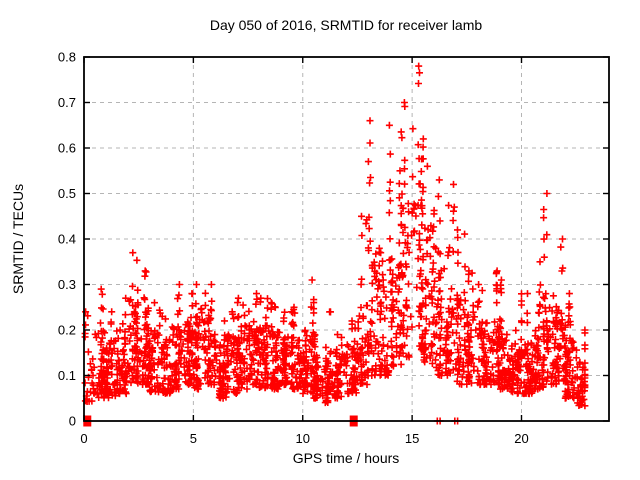 The width and height of the screenshot is (640, 480). I want to click on y-tick-label: 0.7, so click(67, 102).